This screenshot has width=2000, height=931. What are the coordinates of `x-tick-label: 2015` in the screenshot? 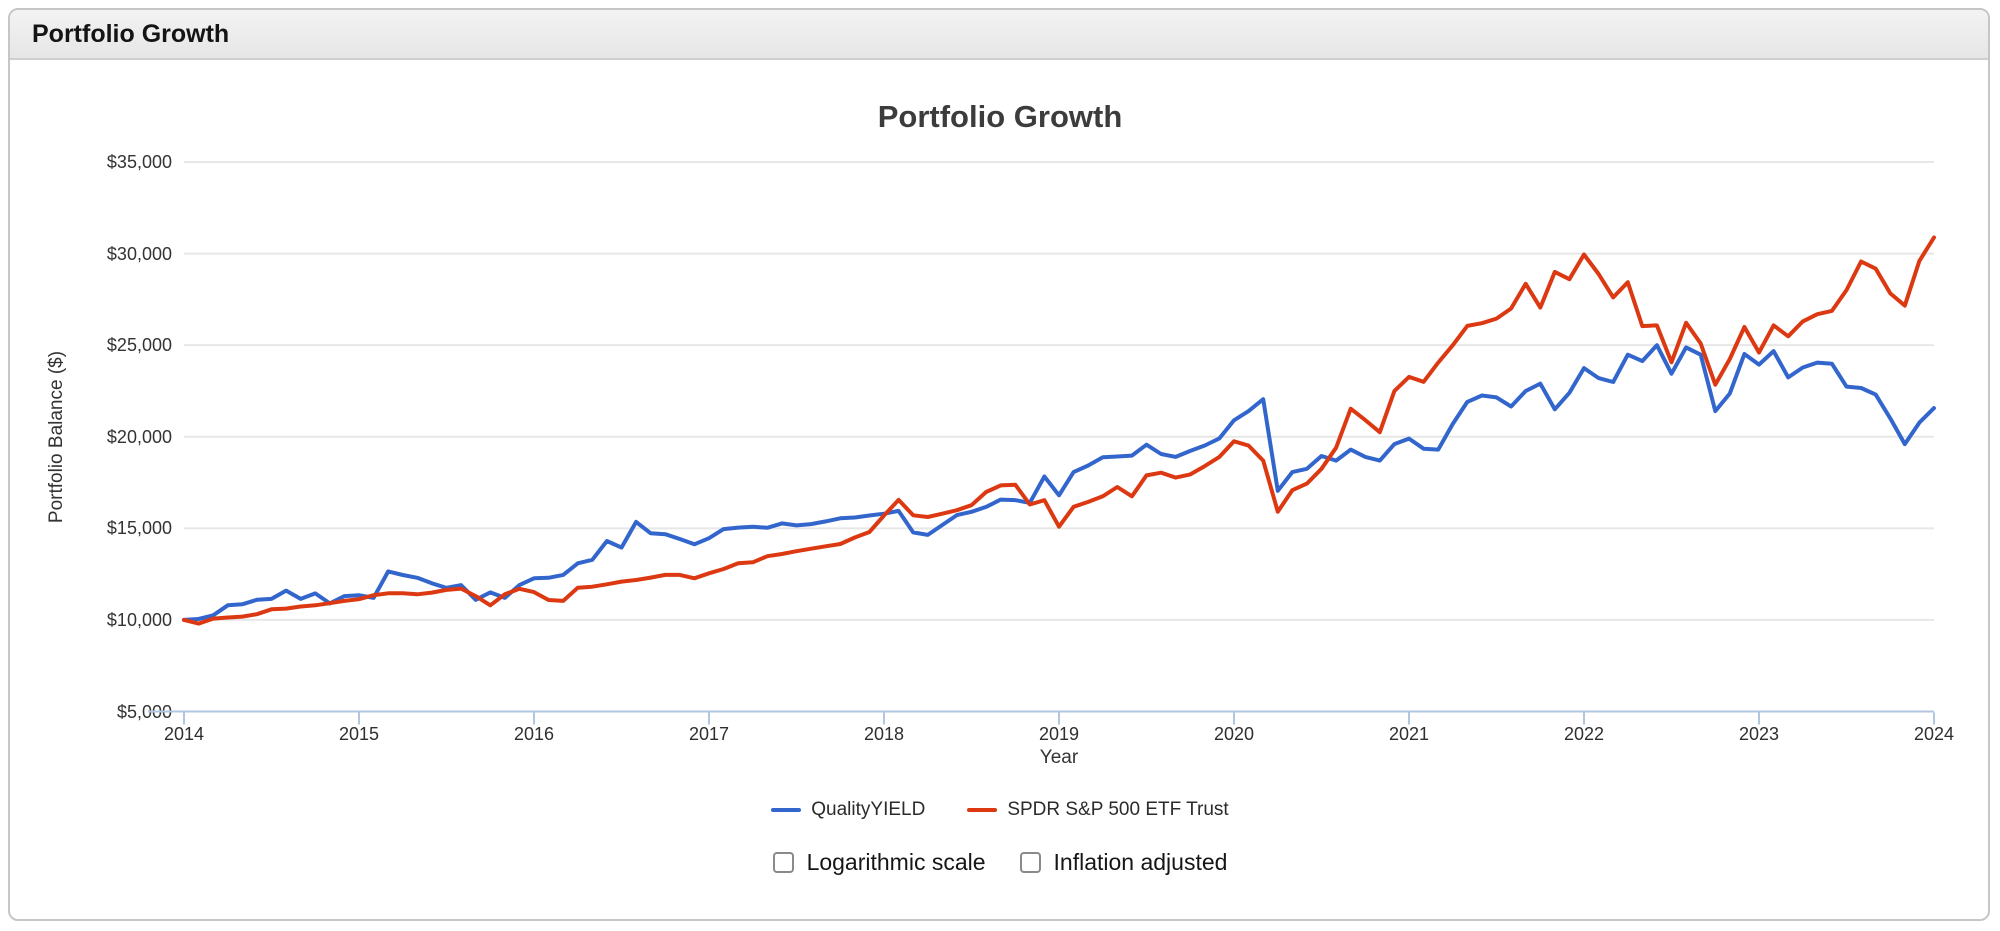 It's located at (359, 734).